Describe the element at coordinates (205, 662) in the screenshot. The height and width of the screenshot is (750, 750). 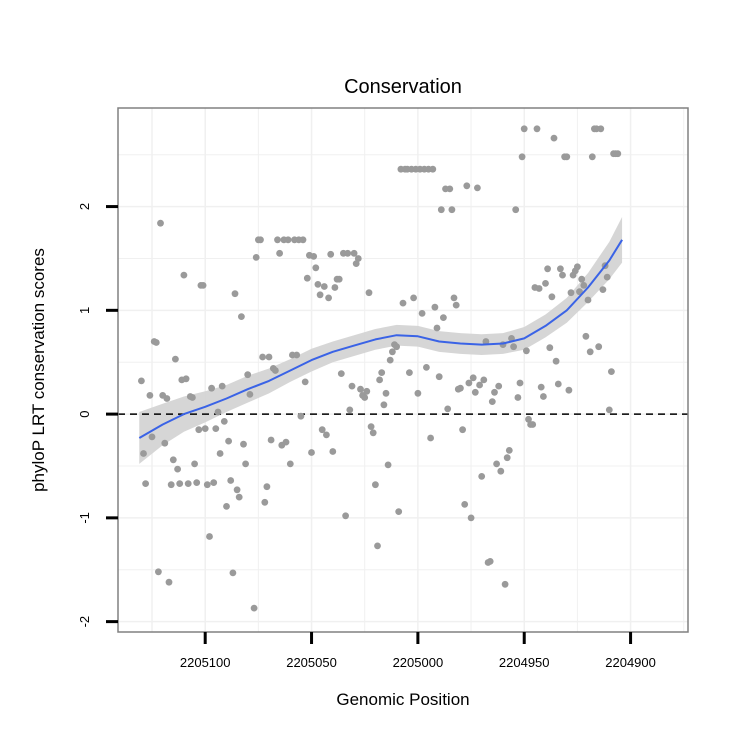
I see `x-tick-label: 2205100` at that location.